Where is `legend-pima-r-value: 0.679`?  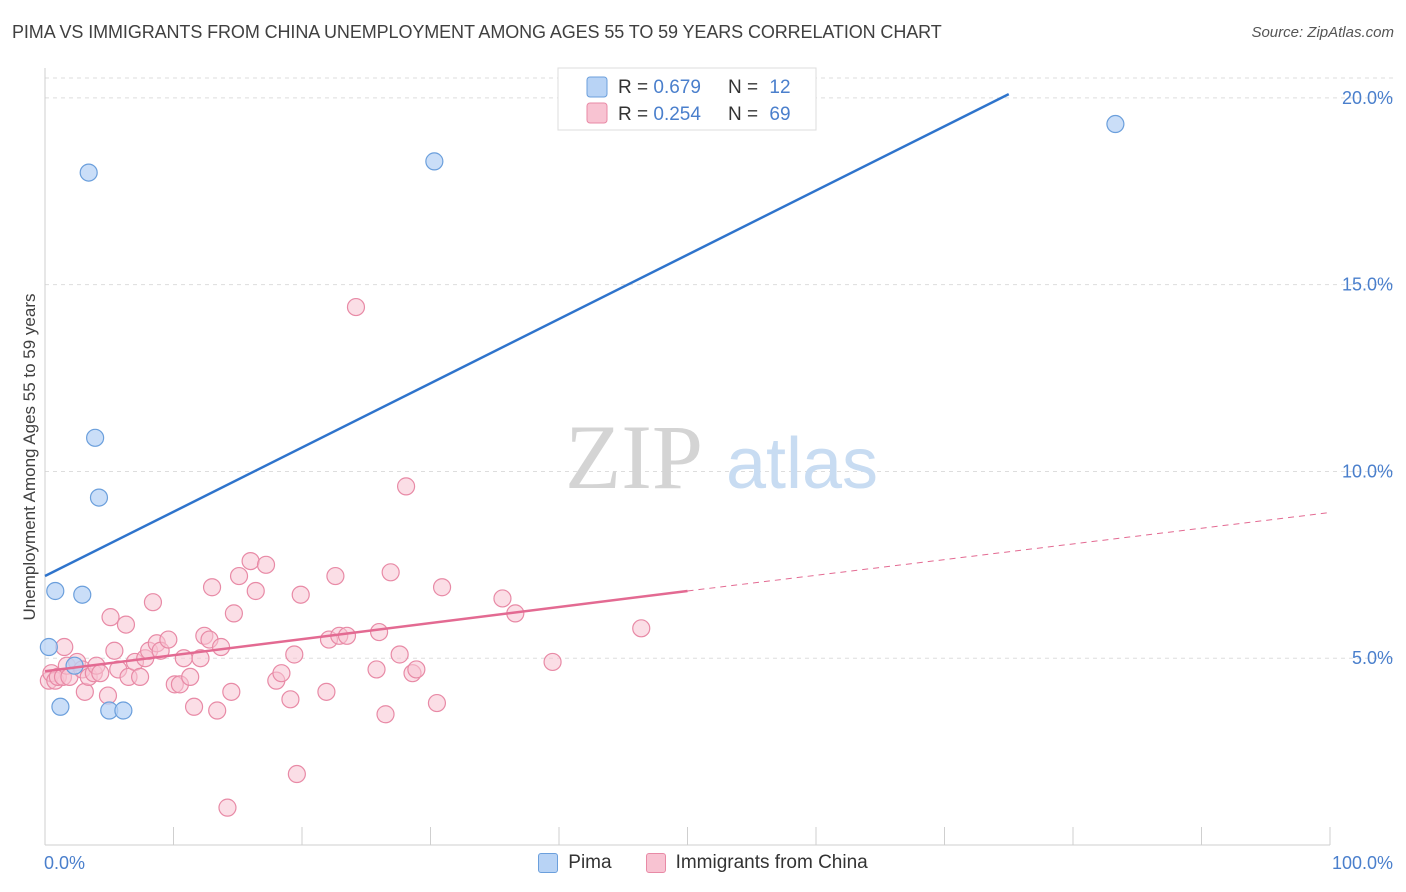
legend-pima-r-value: 0.679 is located at coordinates (677, 87).